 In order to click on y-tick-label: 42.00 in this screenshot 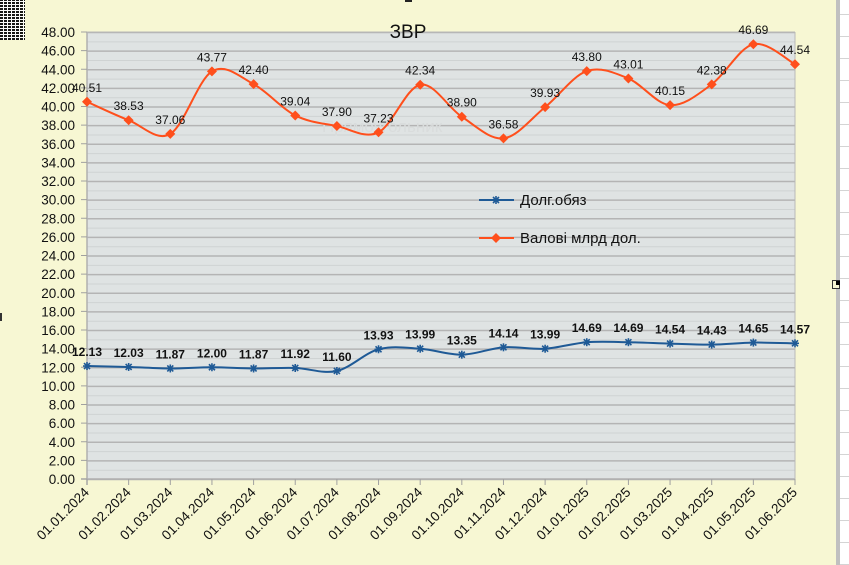, I will do `click(58, 88)`.